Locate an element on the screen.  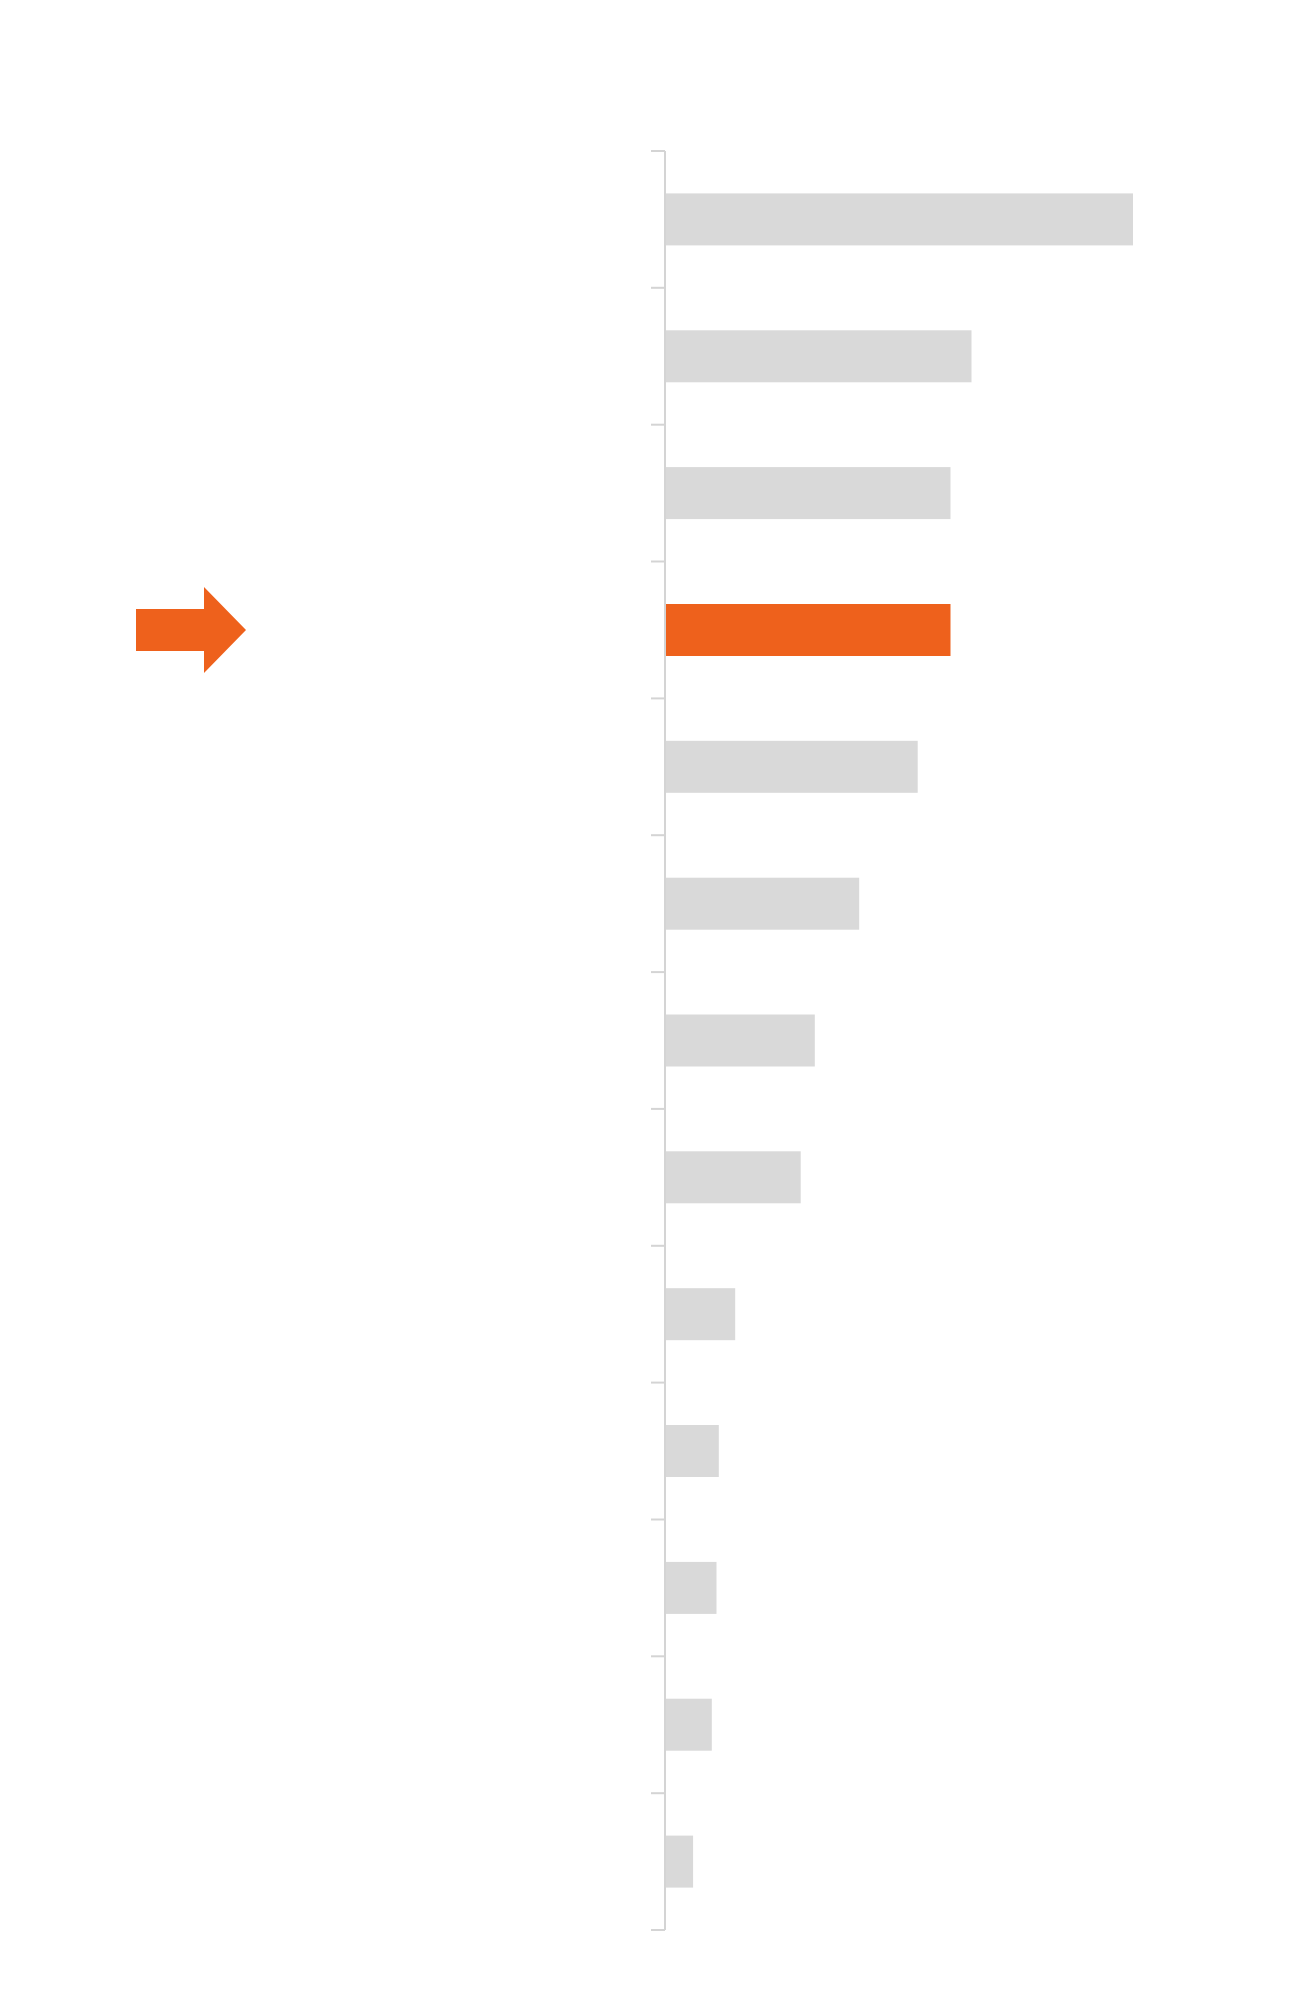
highlight-marker-layer is located at coordinates (191, 630).